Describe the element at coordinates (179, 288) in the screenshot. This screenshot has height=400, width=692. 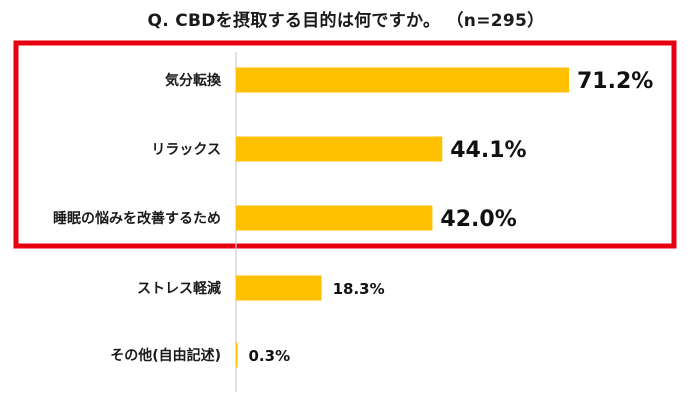
I see `category-label: ストレス軽減` at that location.